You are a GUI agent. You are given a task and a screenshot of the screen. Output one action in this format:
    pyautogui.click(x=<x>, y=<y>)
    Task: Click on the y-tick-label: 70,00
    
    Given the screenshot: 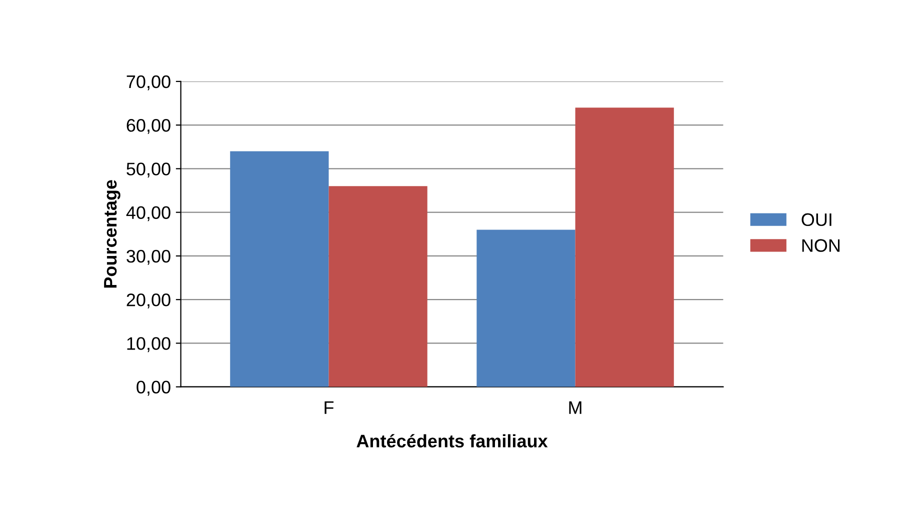 What is the action you would take?
    pyautogui.click(x=148, y=82)
    